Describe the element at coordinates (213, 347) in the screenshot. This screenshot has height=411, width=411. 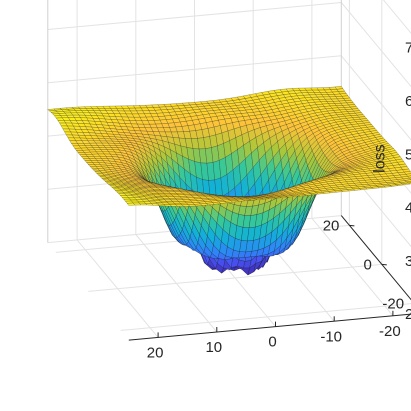
I see `x-tick-label: 10` at that location.